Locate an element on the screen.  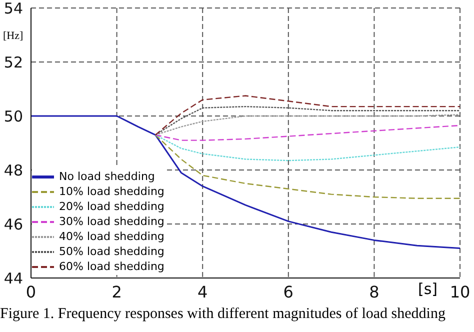
x-tick-label: 10 is located at coordinates (460, 292).